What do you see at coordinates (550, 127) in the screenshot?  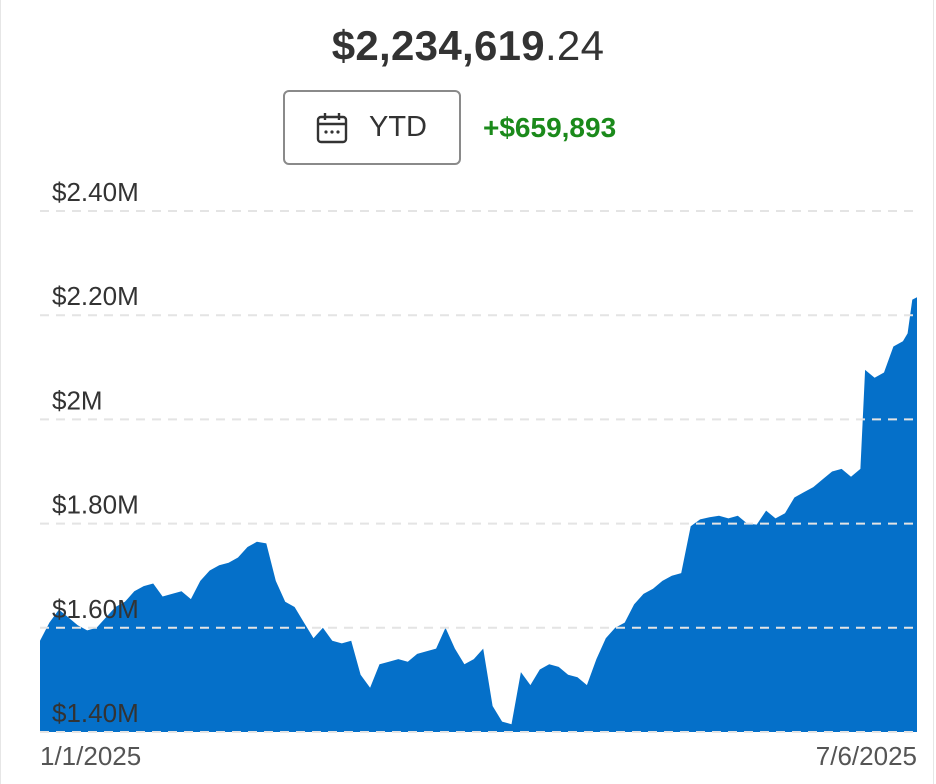 I see `period-change: +$659,893` at bounding box center [550, 127].